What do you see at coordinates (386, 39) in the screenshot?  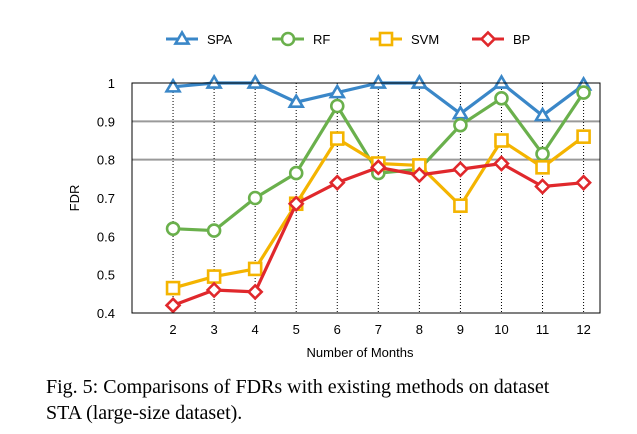 I see `legend-marker-svm` at bounding box center [386, 39].